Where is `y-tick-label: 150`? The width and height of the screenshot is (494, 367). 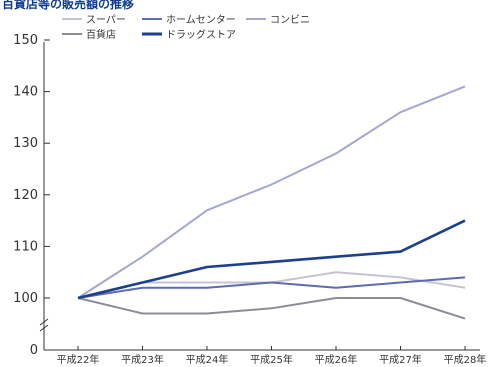 y-tick-label: 150 is located at coordinates (25, 40).